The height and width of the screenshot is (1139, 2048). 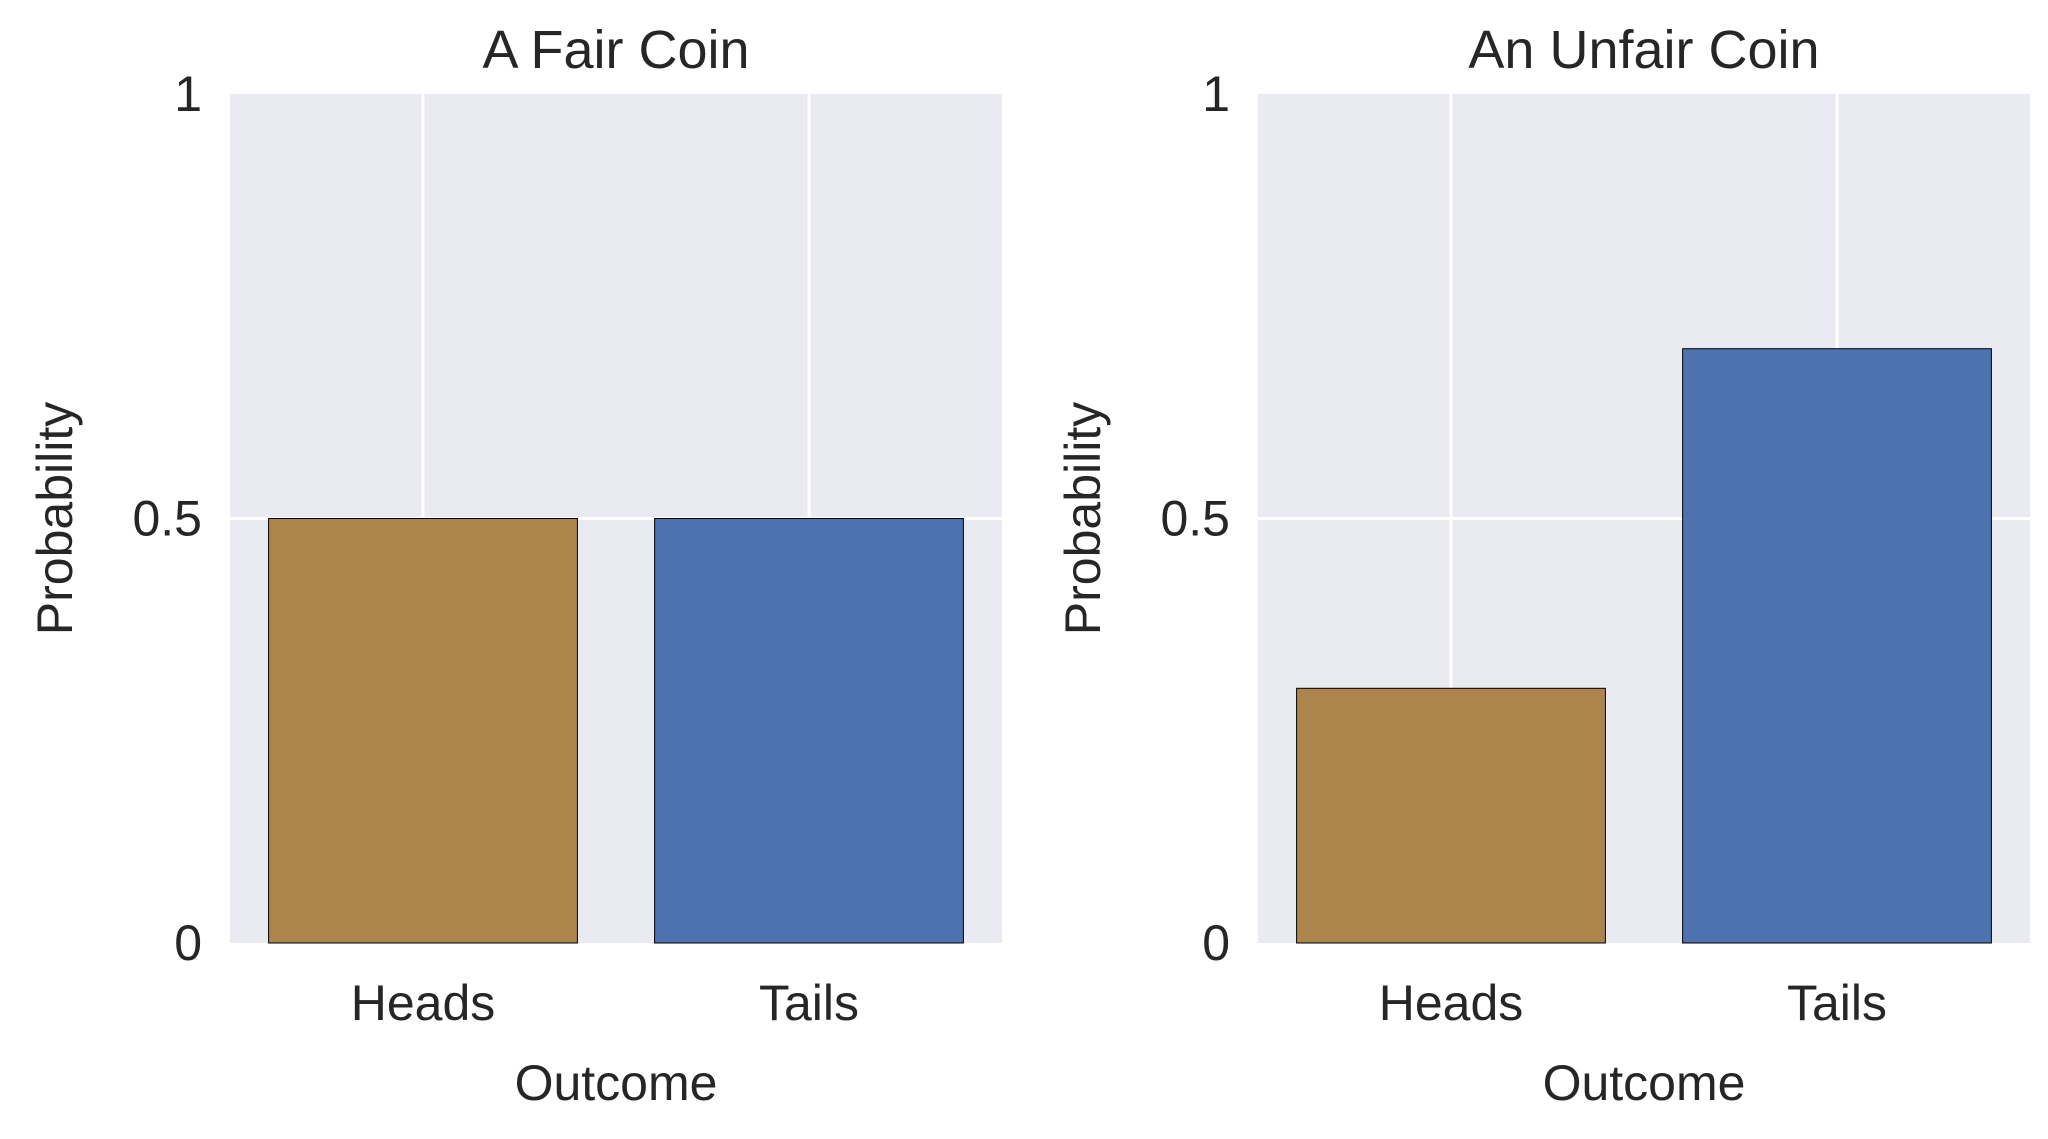 What do you see at coordinates (1643, 50) in the screenshot?
I see `chart-title: An Unfair Coin` at bounding box center [1643, 50].